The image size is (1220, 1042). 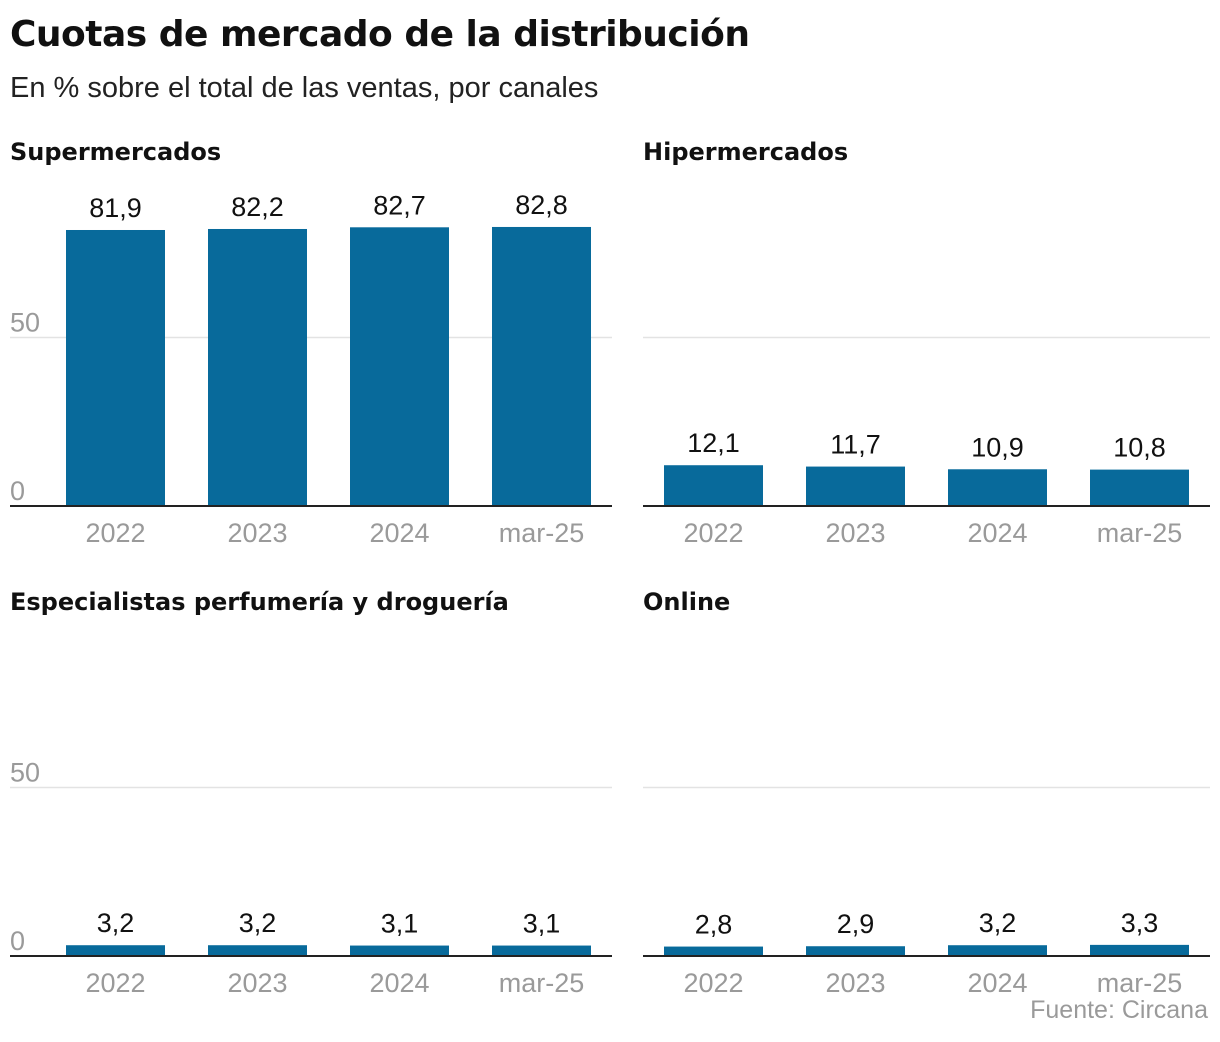 I want to click on data-label: 3,3, so click(x=1140, y=923).